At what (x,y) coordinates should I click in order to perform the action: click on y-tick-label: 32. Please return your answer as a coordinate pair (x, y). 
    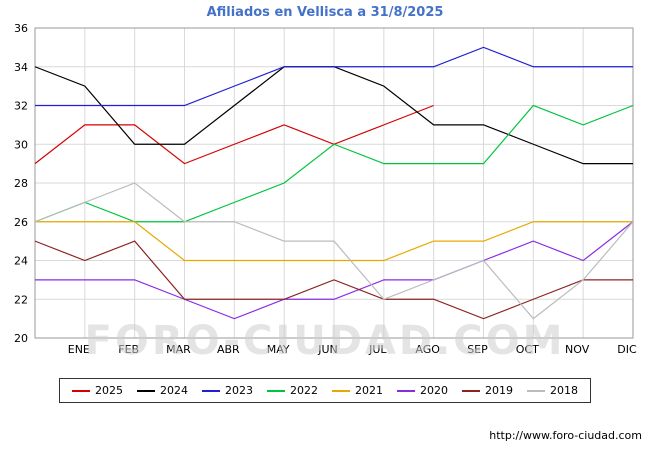
    Looking at the image, I should click on (21, 106).